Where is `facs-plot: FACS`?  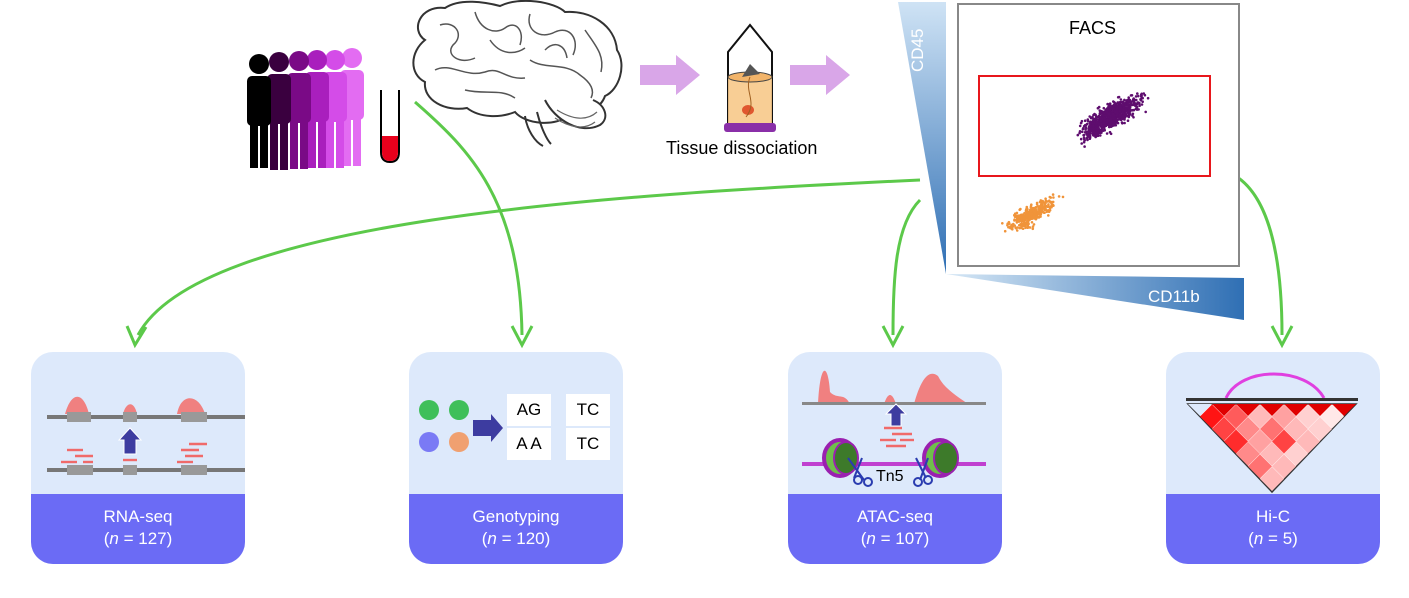 facs-plot: FACS is located at coordinates (1098, 135).